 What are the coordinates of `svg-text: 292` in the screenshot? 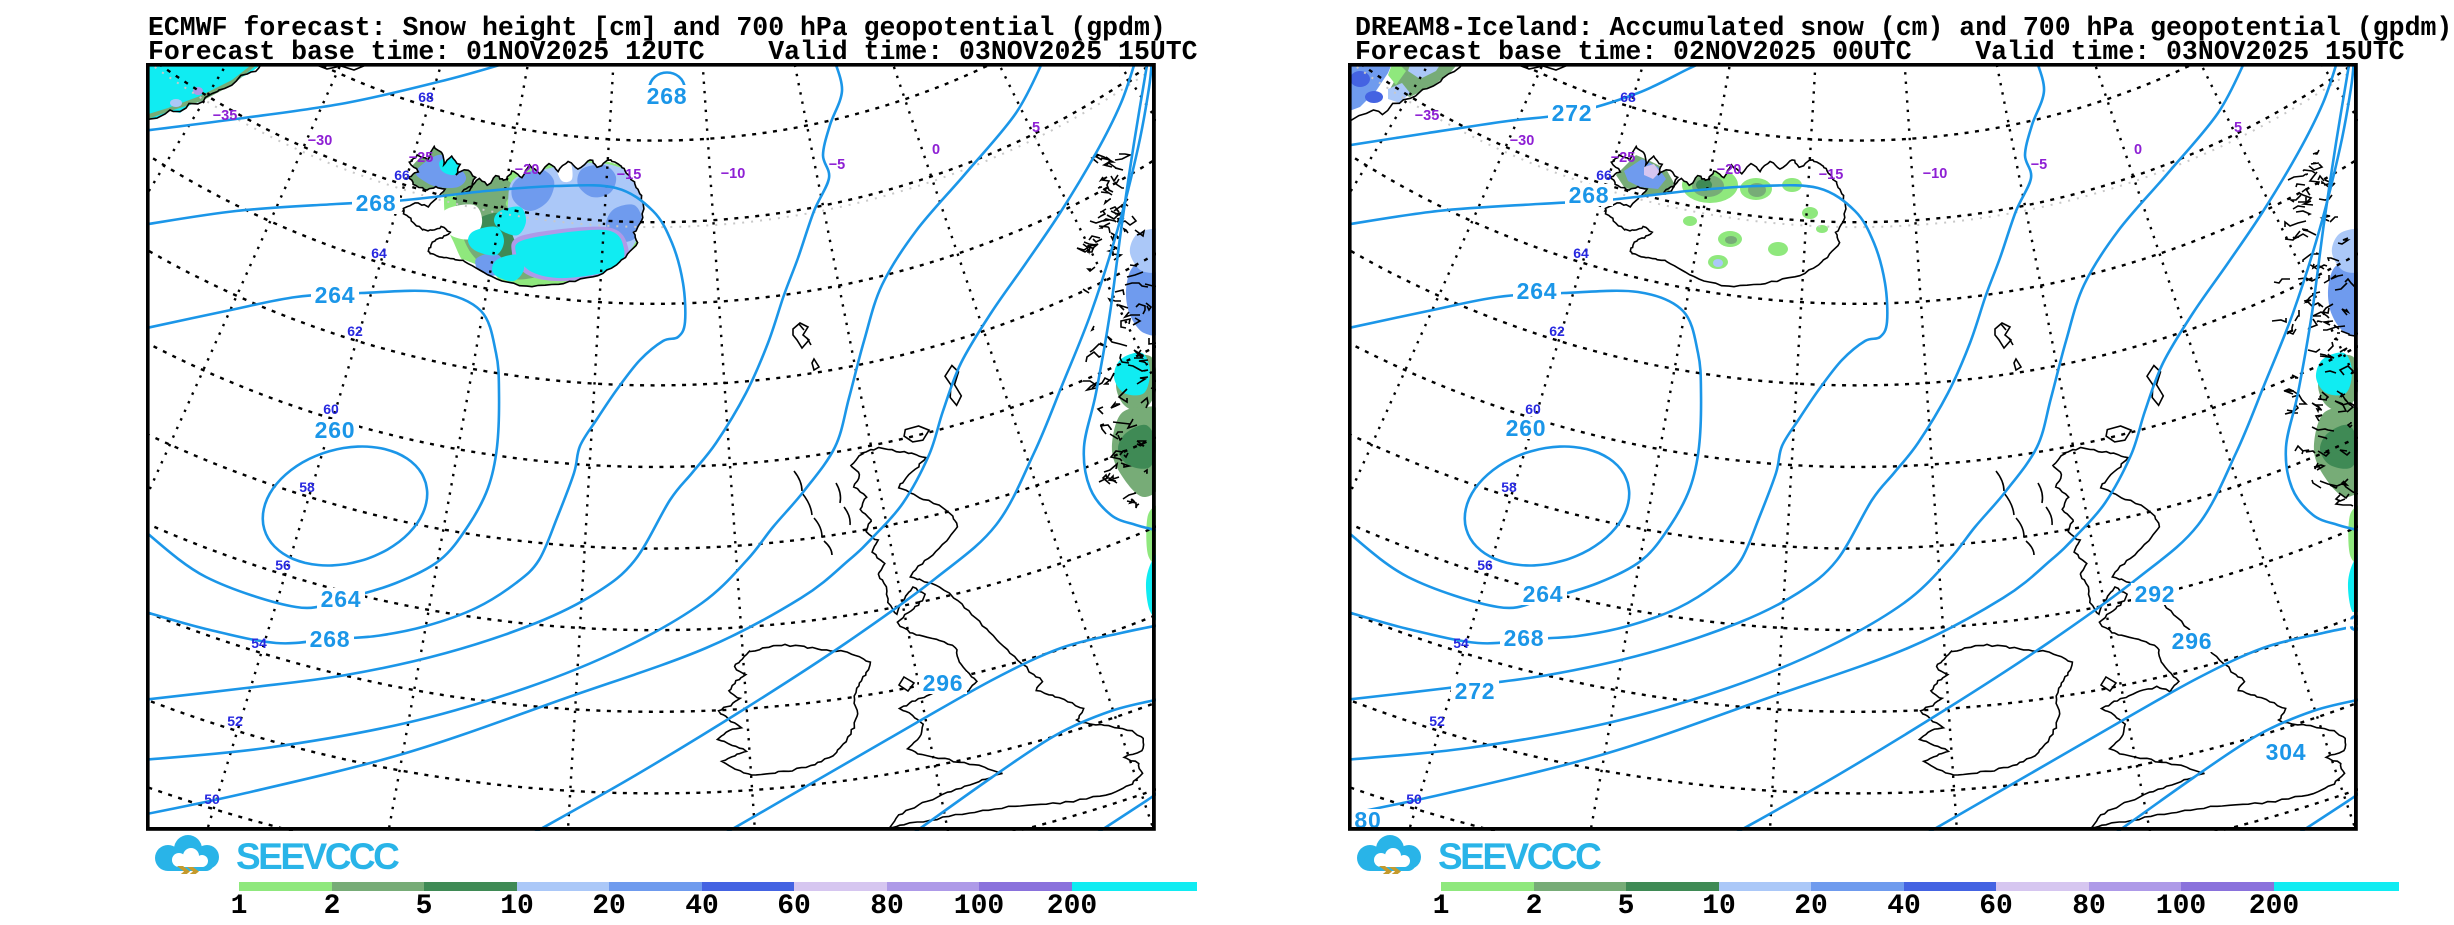 It's located at (2155, 594).